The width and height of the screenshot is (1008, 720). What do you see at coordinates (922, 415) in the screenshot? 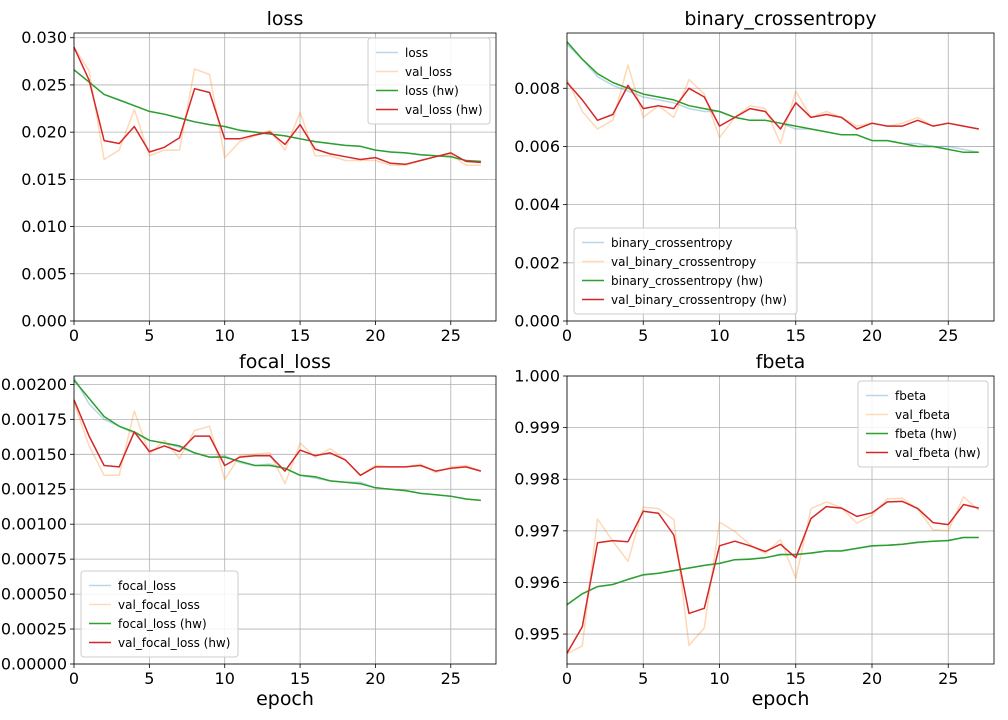
I see `legend-label: val_fbeta` at bounding box center [922, 415].